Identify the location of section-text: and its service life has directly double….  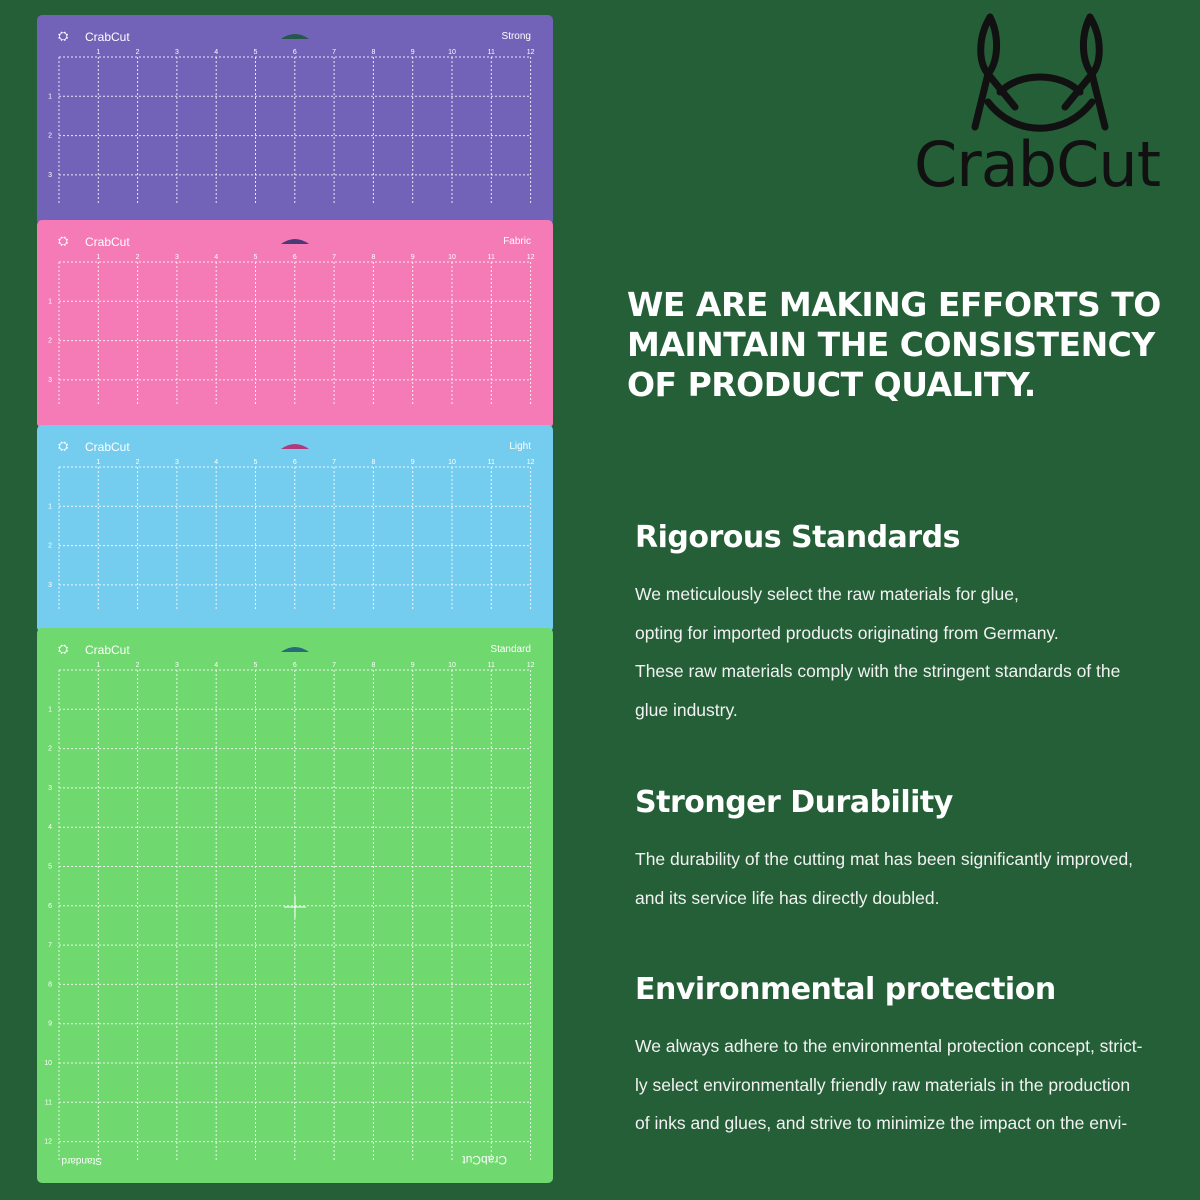
(787, 897).